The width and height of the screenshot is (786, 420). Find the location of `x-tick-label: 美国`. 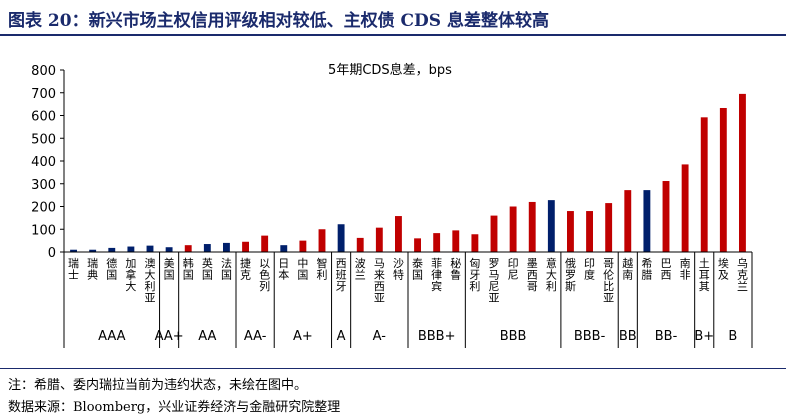

x-tick-label: 美国 is located at coordinates (169, 269).